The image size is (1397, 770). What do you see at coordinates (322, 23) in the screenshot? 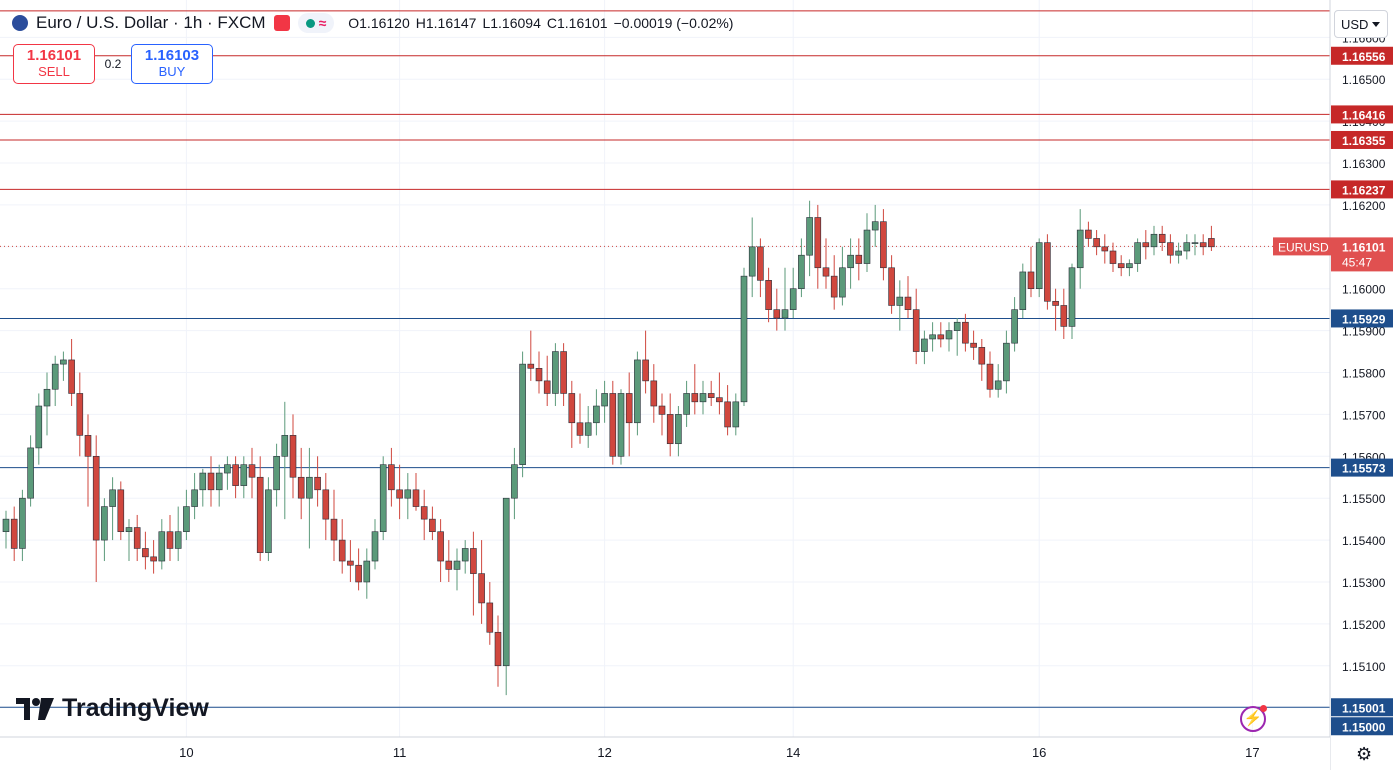
I see `wave-icon: ≈` at bounding box center [322, 23].